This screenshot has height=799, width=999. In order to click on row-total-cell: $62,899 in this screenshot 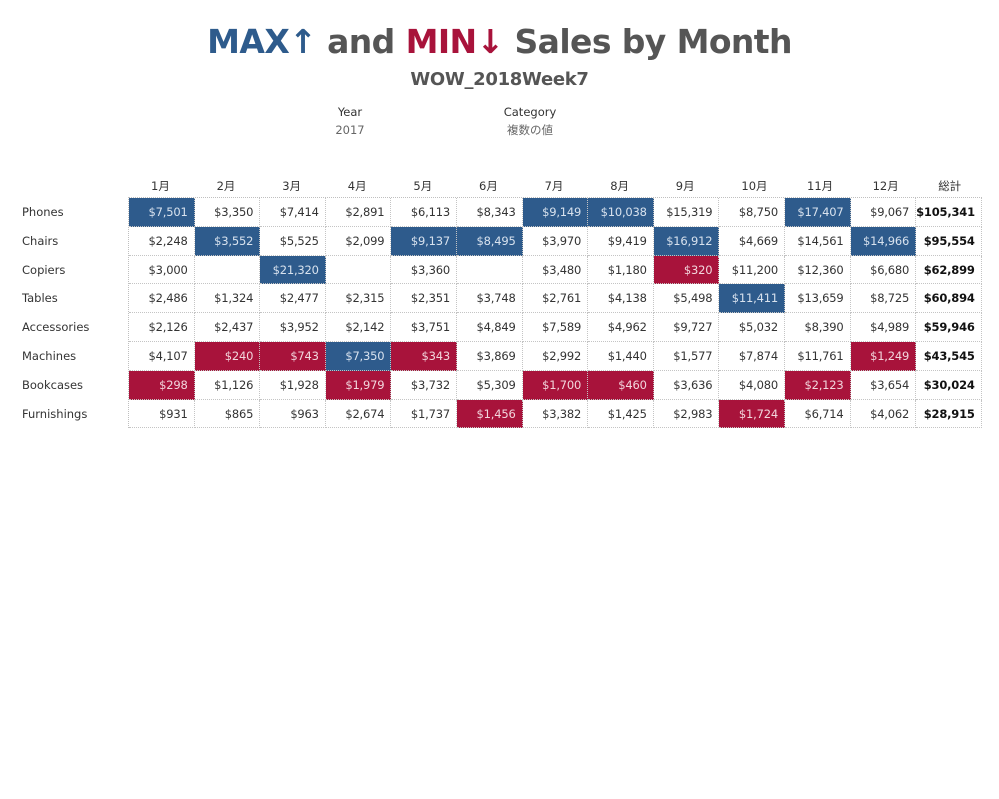, I will do `click(949, 270)`.